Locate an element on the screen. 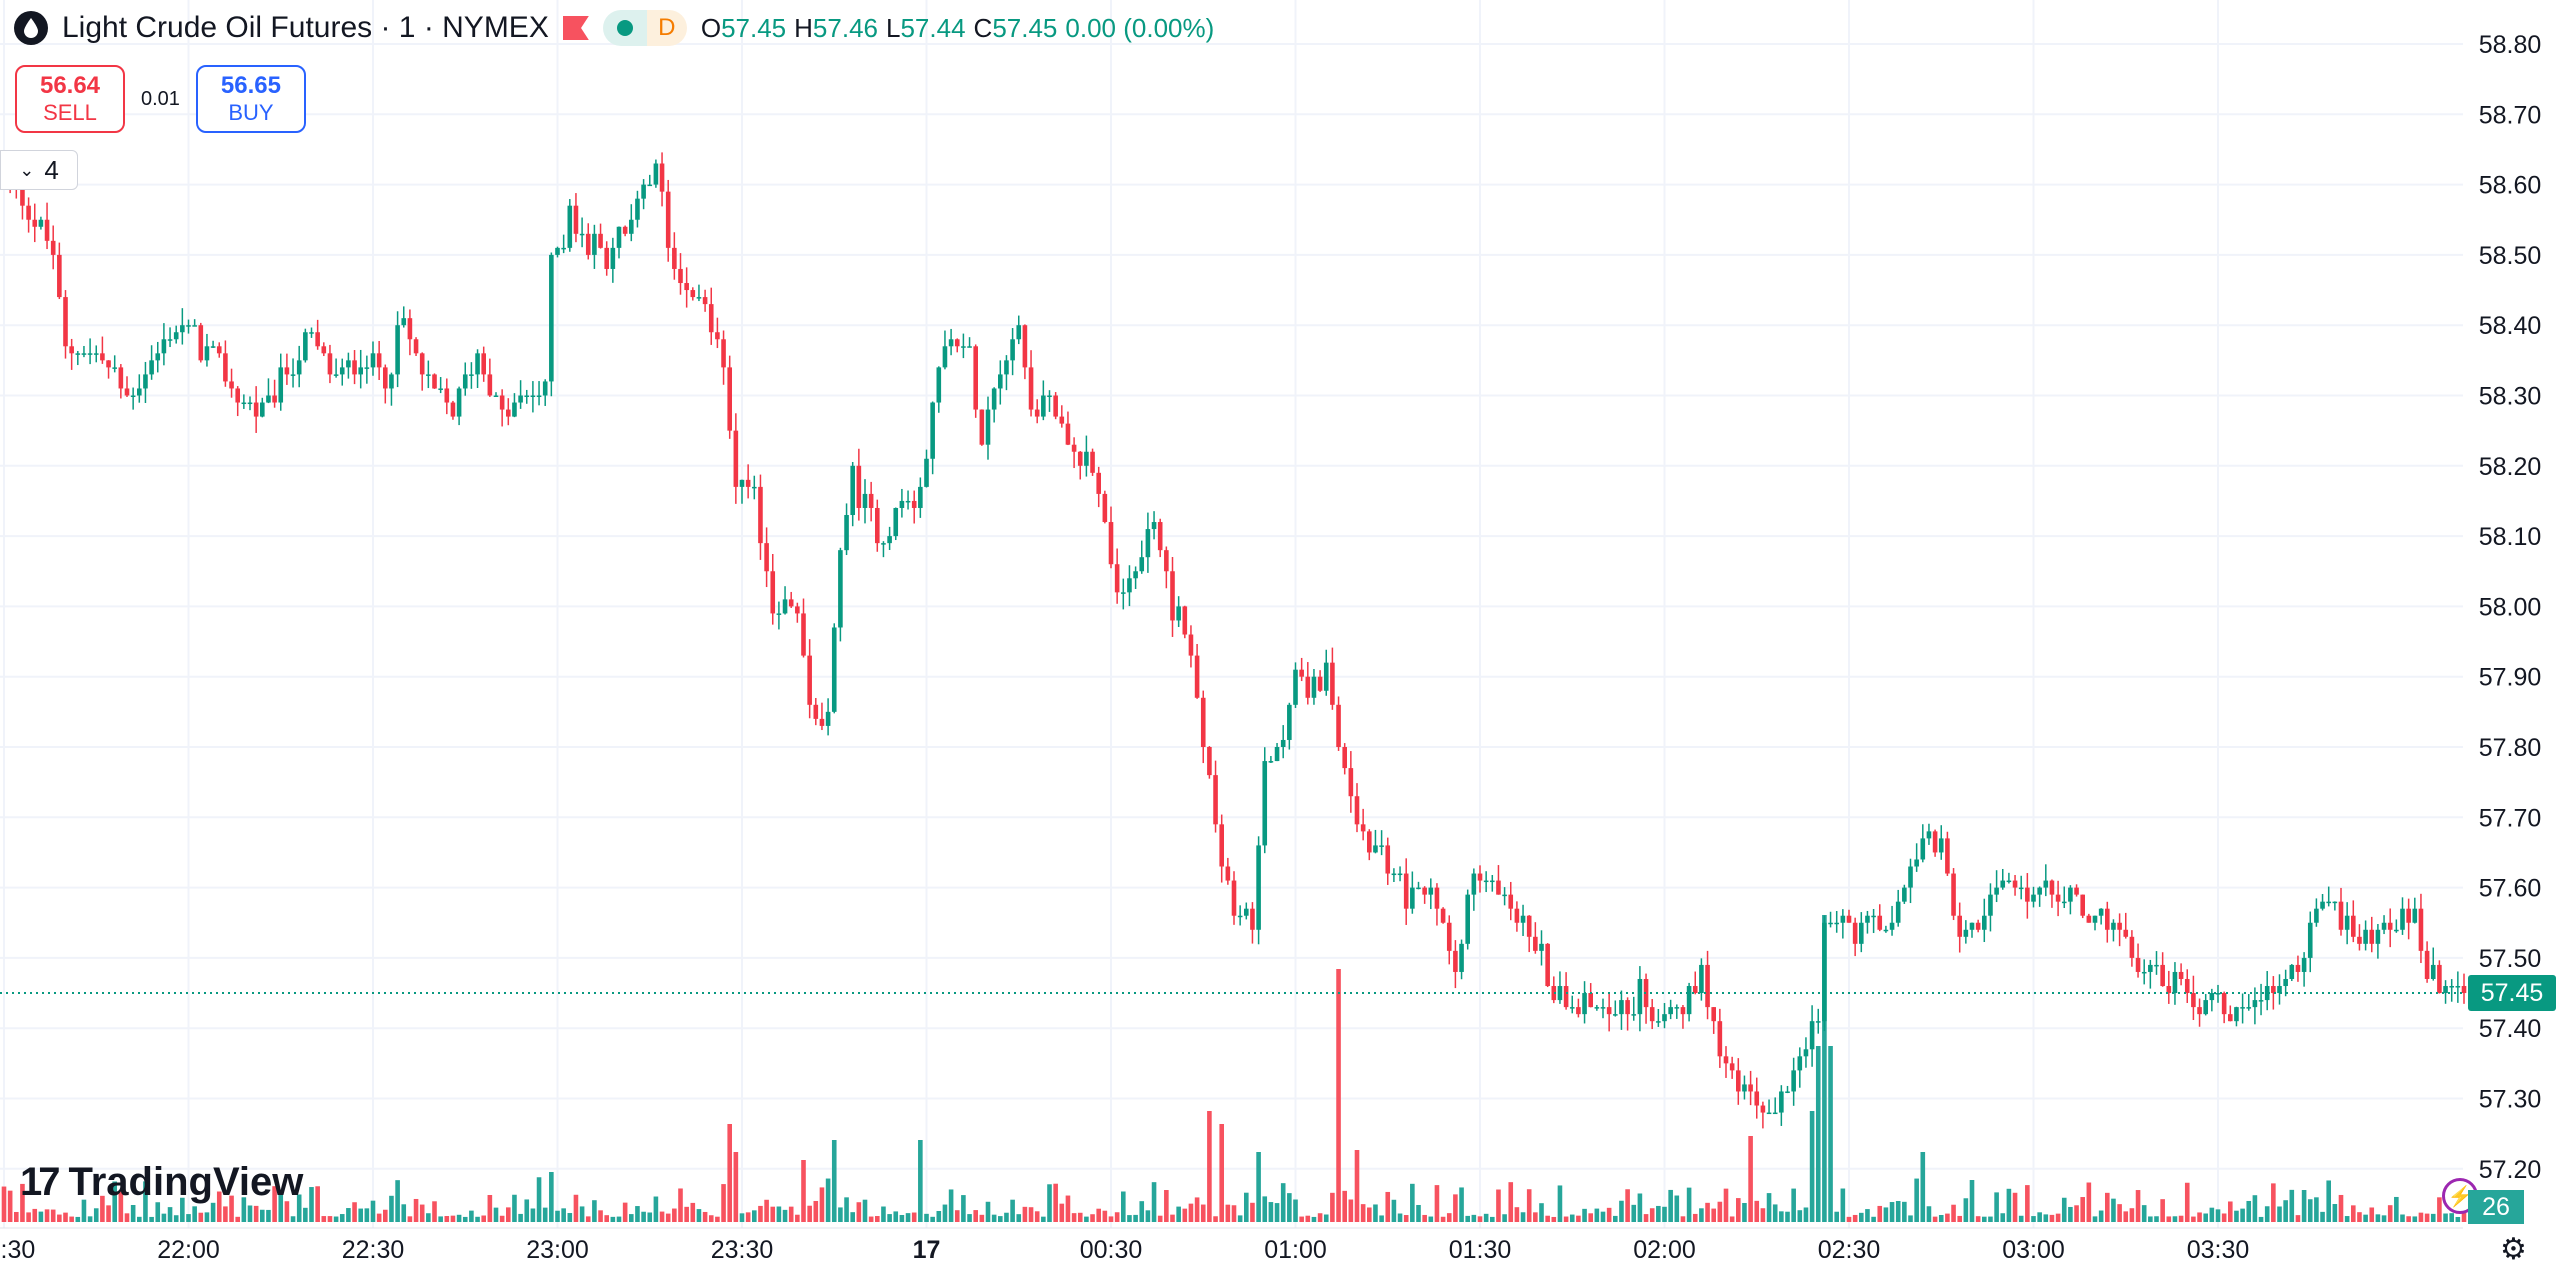  indicators-toggle-button: ⌄ 4 is located at coordinates (39, 170).